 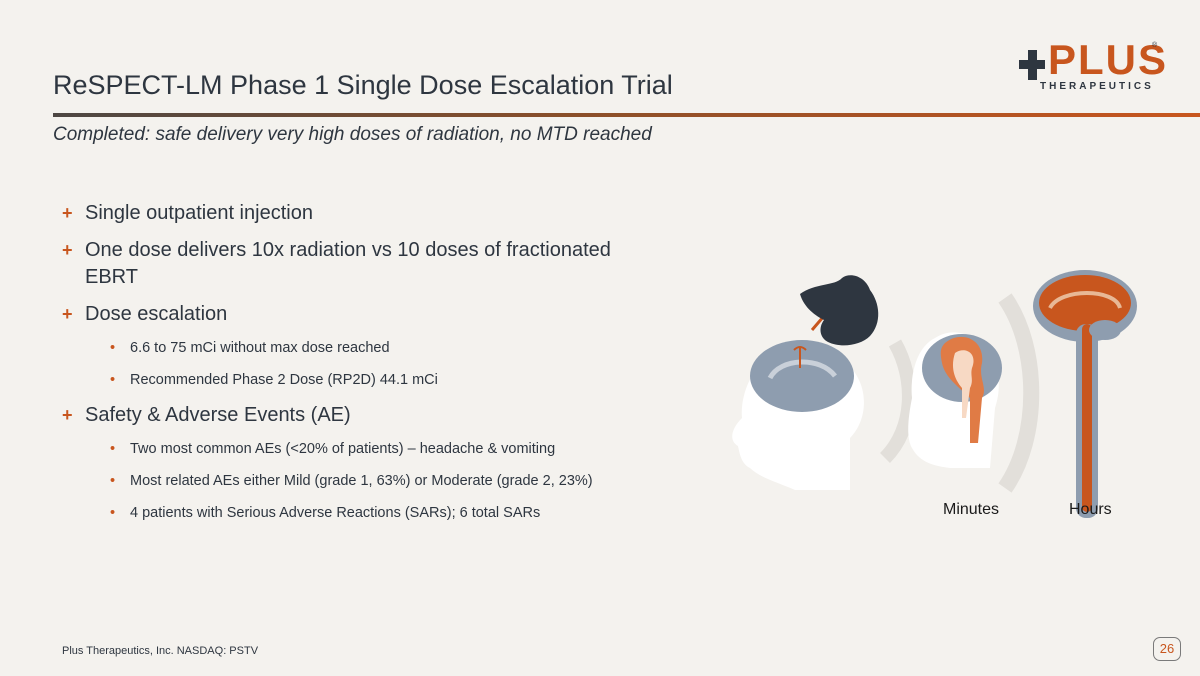 I want to click on footer-text: Plus Therapeutics, Inc. NASDAQ: PSTV, so click(x=160, y=651).